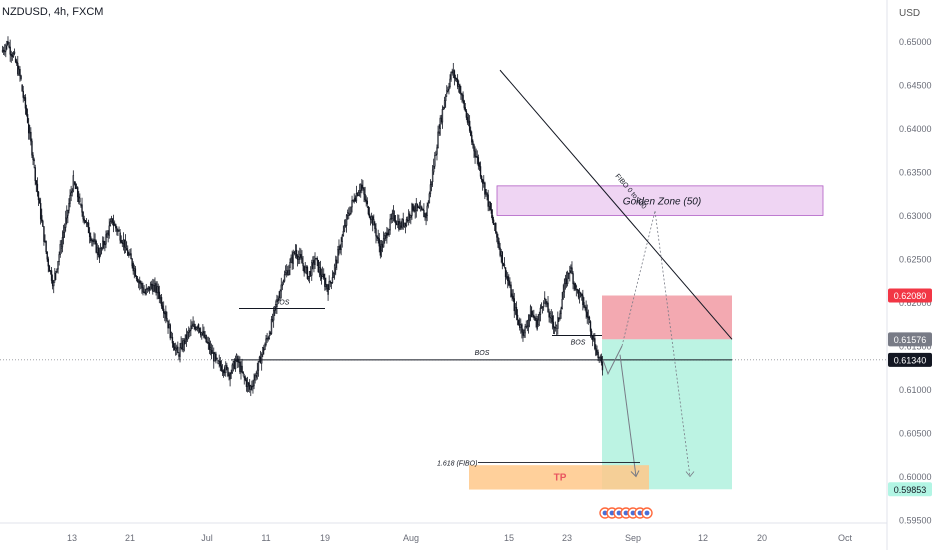  Describe the element at coordinates (53, 12) in the screenshot. I see `symbol-label: NZDUSD, 4h, FXCM` at that location.